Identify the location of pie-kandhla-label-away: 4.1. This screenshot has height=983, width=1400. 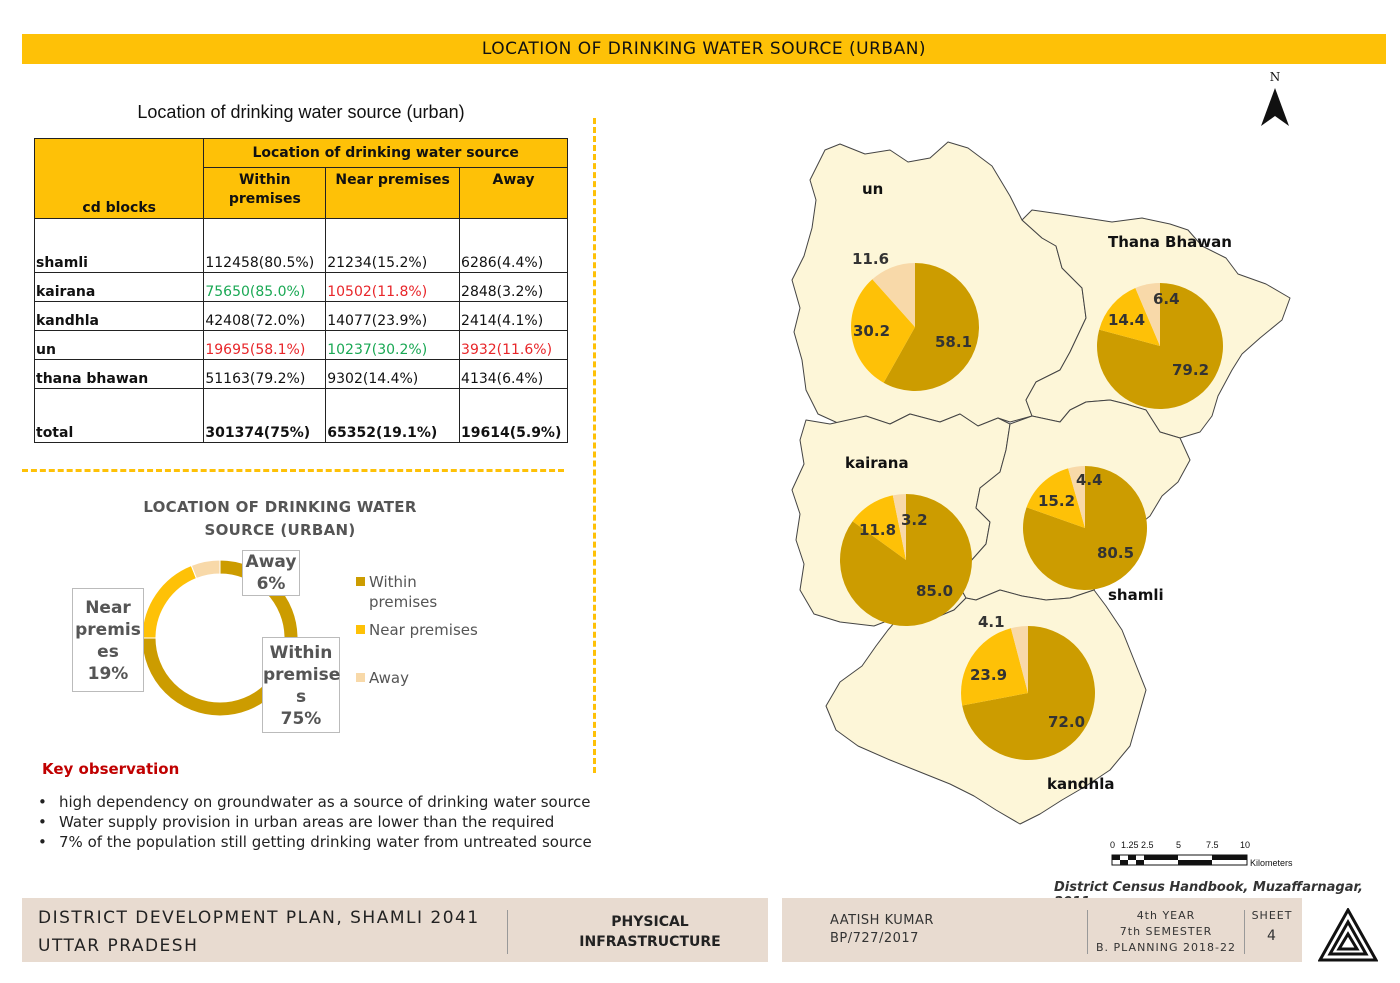
(991, 622).